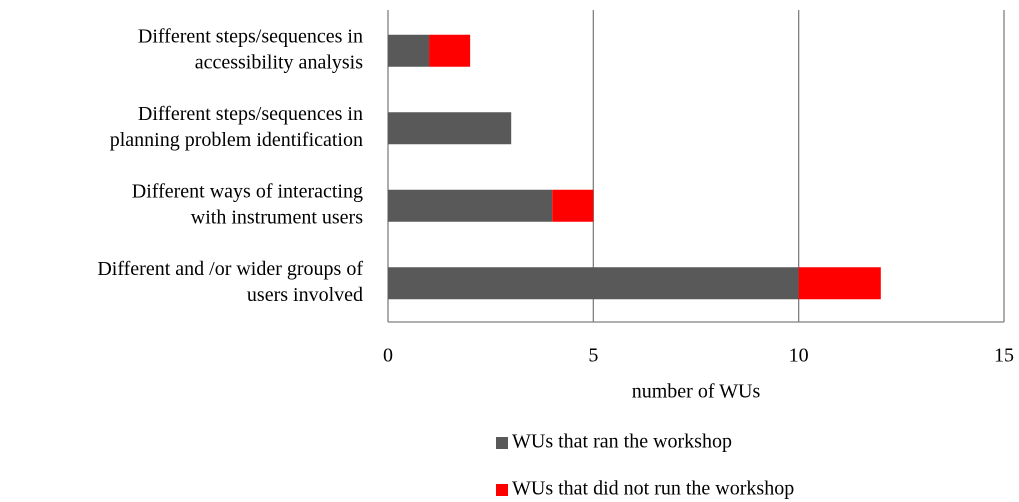 The width and height of the screenshot is (1019, 502). What do you see at coordinates (236, 140) in the screenshot?
I see `y-tick-label: planning problem identification` at bounding box center [236, 140].